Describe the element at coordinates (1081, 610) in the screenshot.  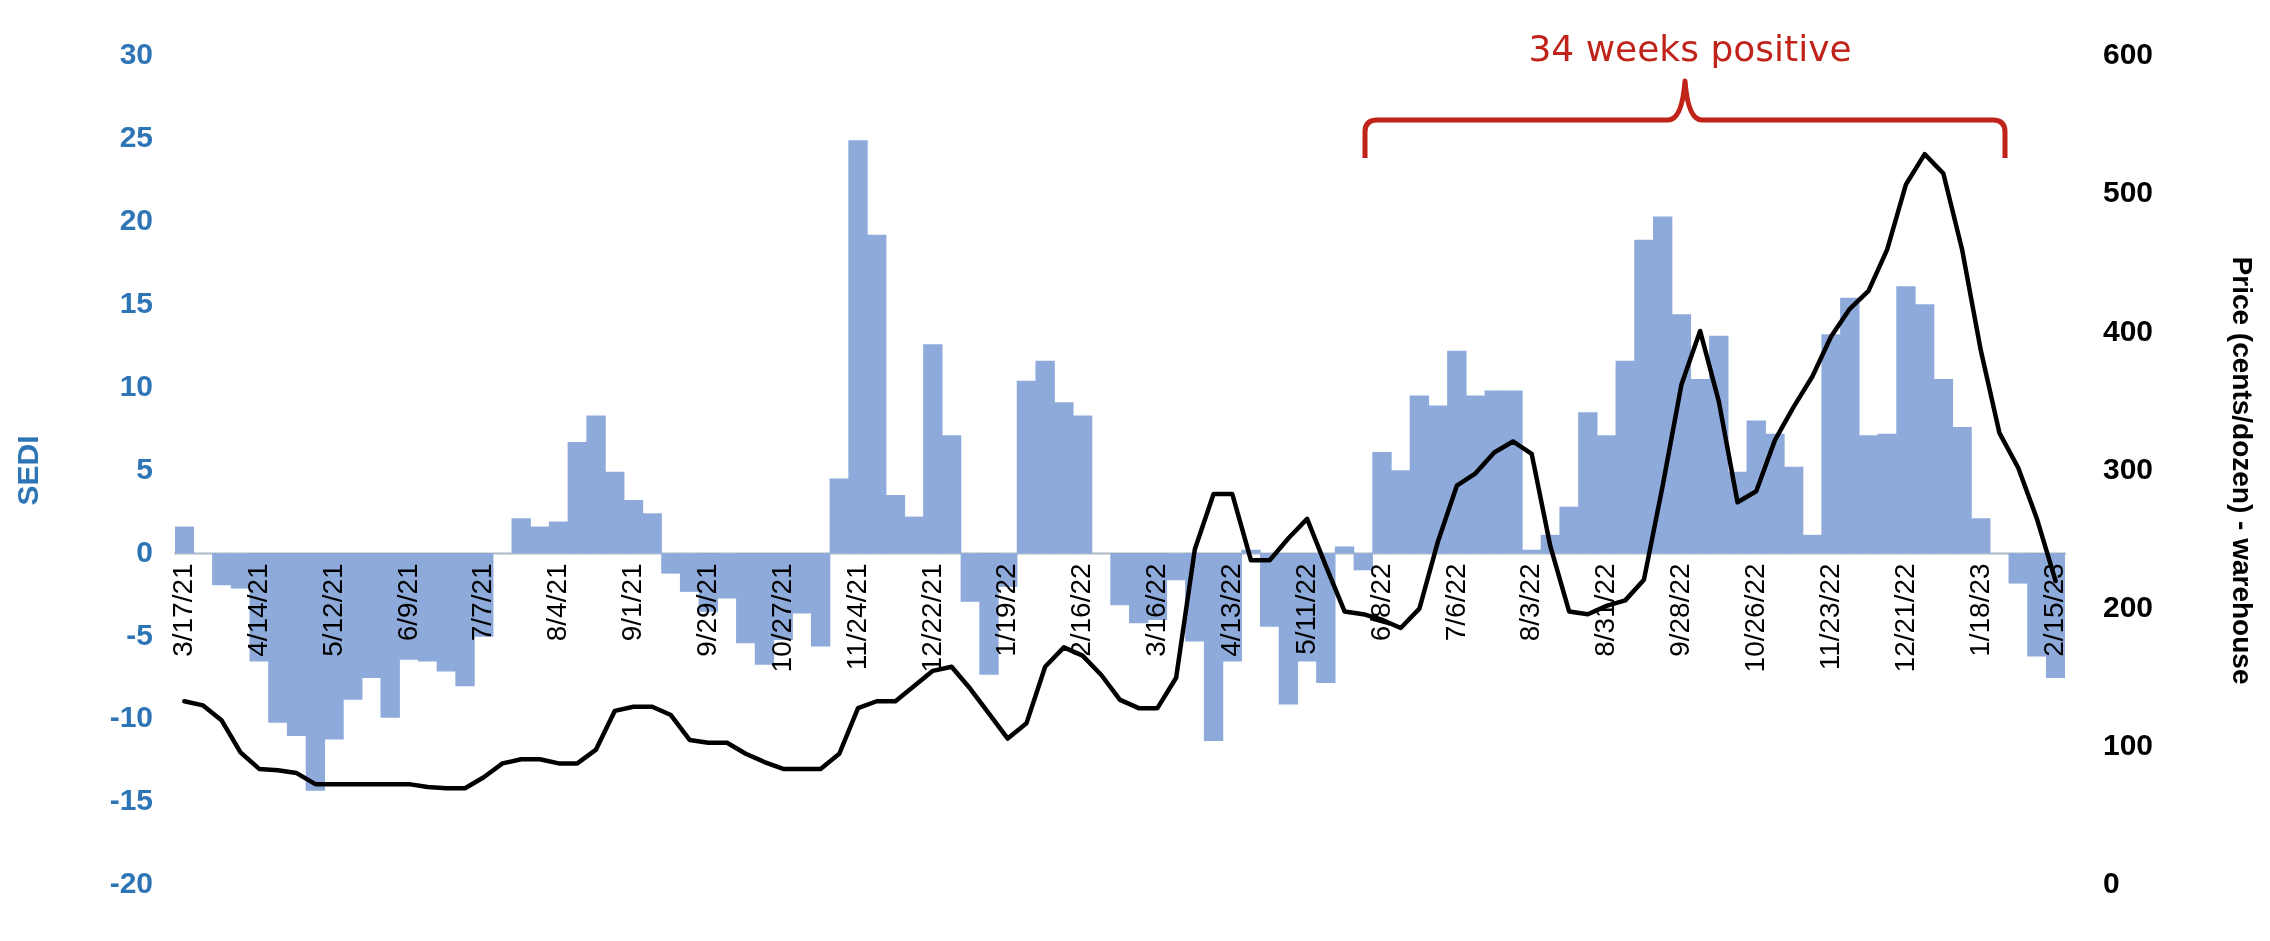
I see `x-tick-label: 2/16/22` at that location.